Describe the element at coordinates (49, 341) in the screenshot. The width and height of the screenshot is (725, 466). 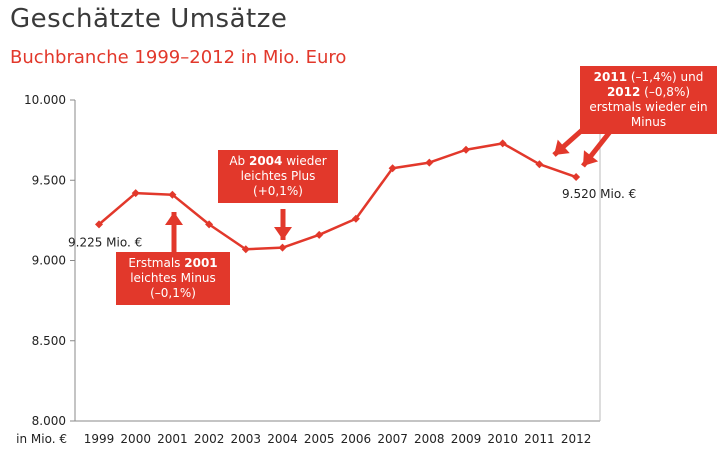
I see `y-tick-label: 8.500` at that location.